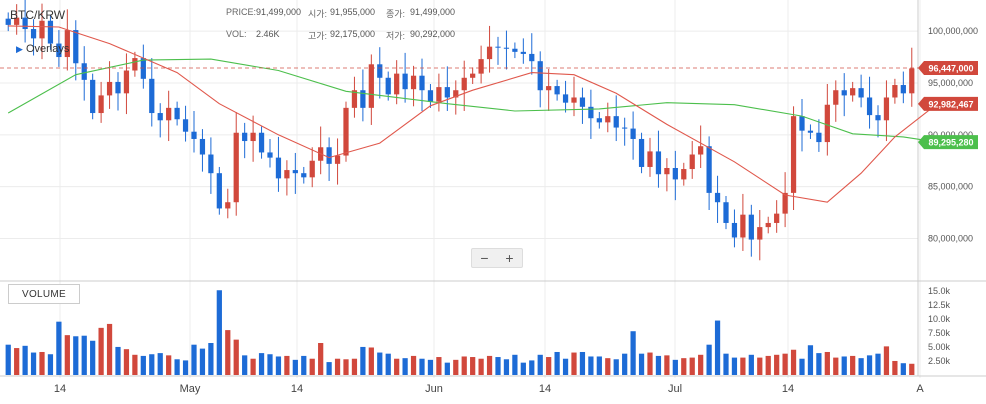  I want to click on volume-tick-label: 2.50k, so click(939, 361).